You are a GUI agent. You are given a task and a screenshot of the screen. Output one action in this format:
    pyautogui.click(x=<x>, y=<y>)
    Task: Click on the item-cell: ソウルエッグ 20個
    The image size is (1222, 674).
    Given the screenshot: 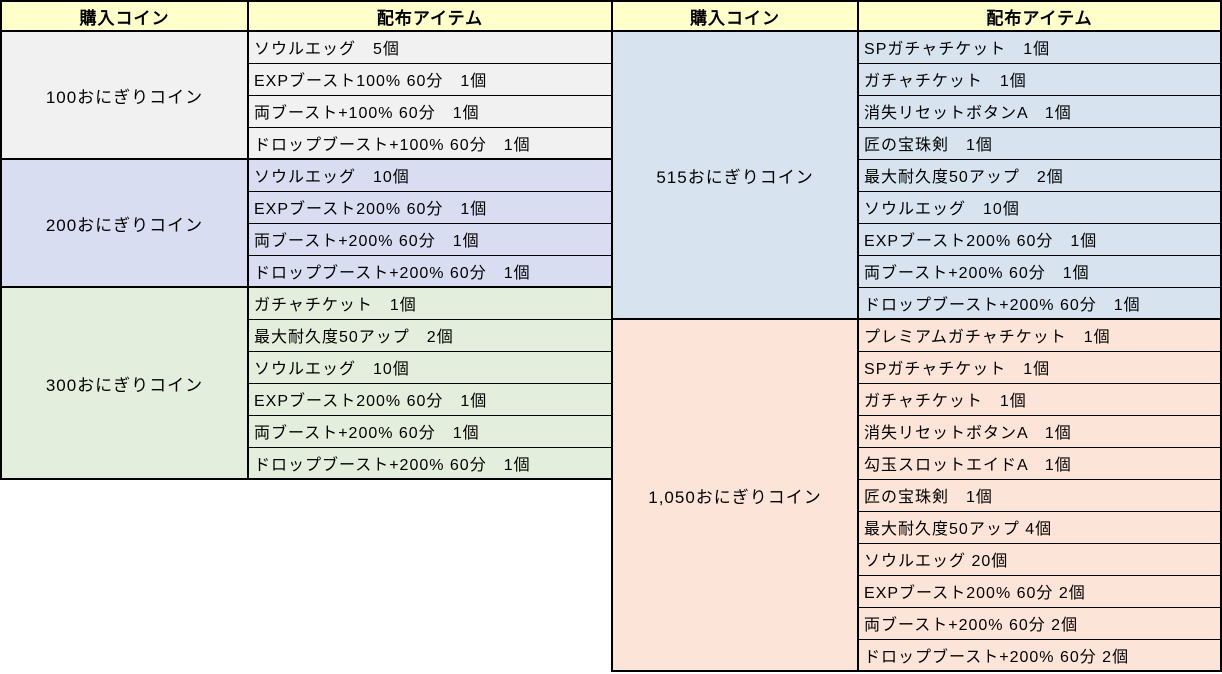 What is the action you would take?
    pyautogui.click(x=1039, y=559)
    